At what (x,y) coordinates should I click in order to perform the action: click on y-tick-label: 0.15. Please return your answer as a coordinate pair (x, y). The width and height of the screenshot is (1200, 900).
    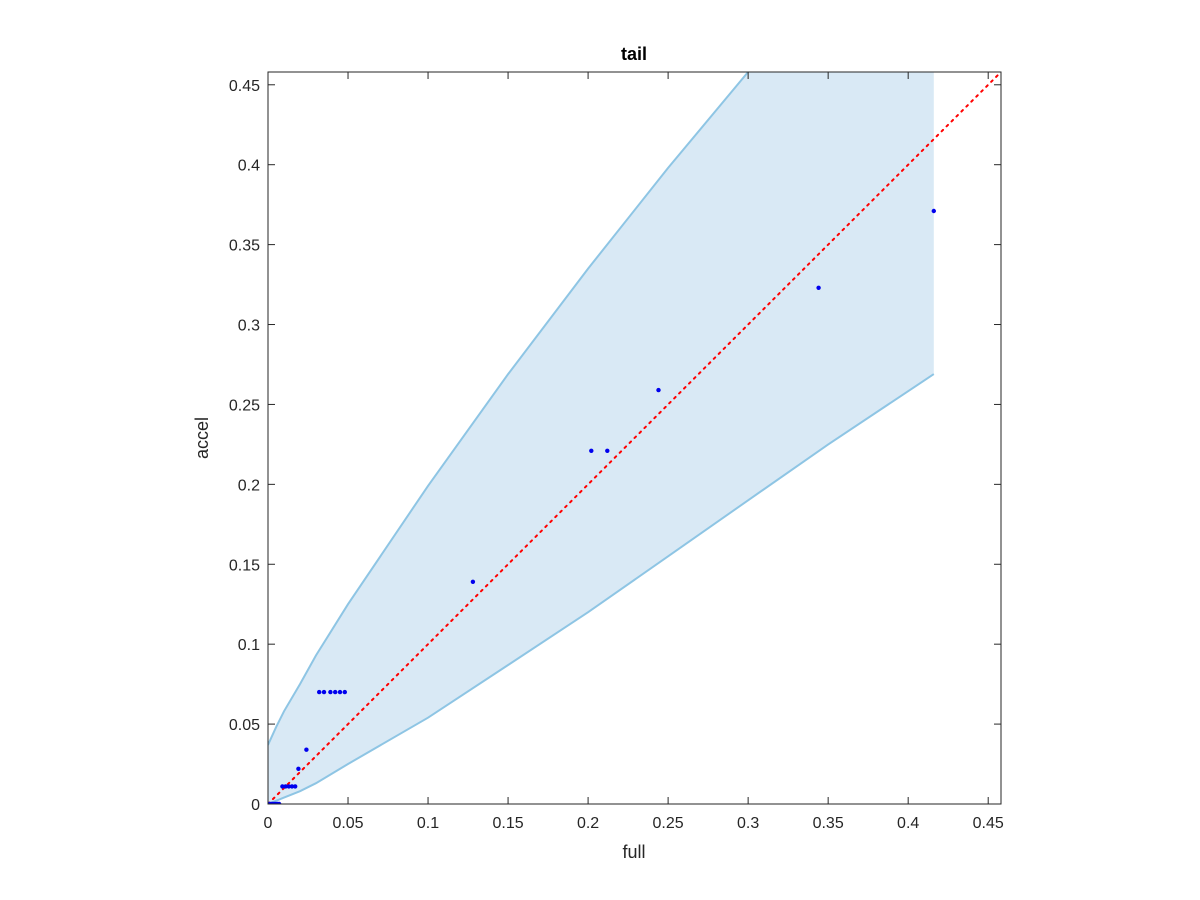
    Looking at the image, I should click on (244, 565).